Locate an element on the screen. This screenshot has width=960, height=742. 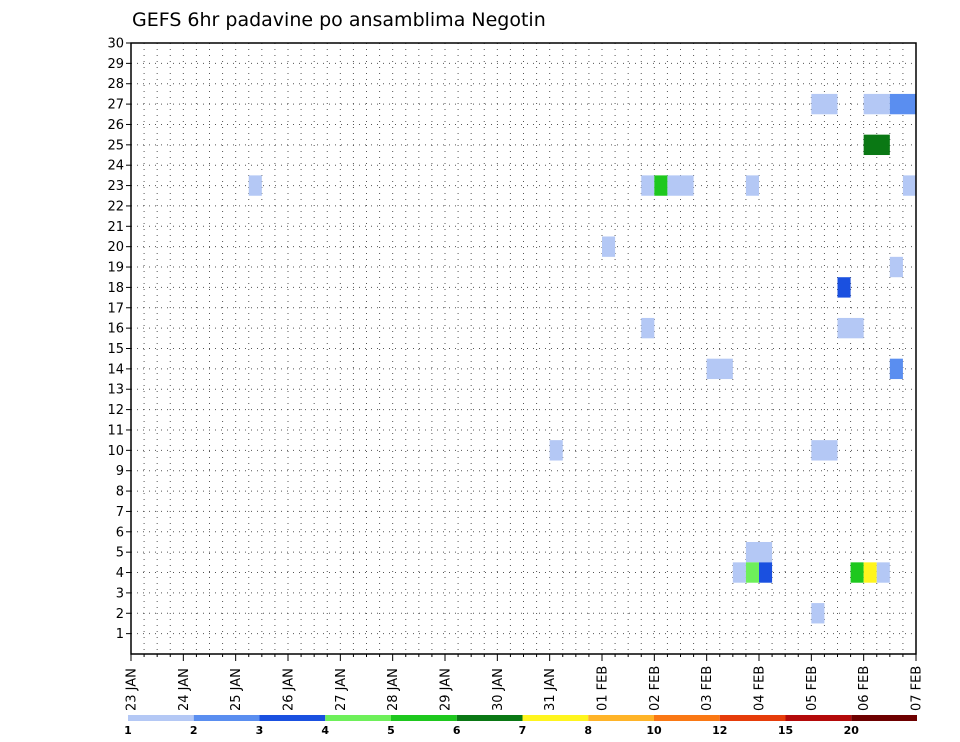
y-tick-label: 6 is located at coordinates (120, 532).